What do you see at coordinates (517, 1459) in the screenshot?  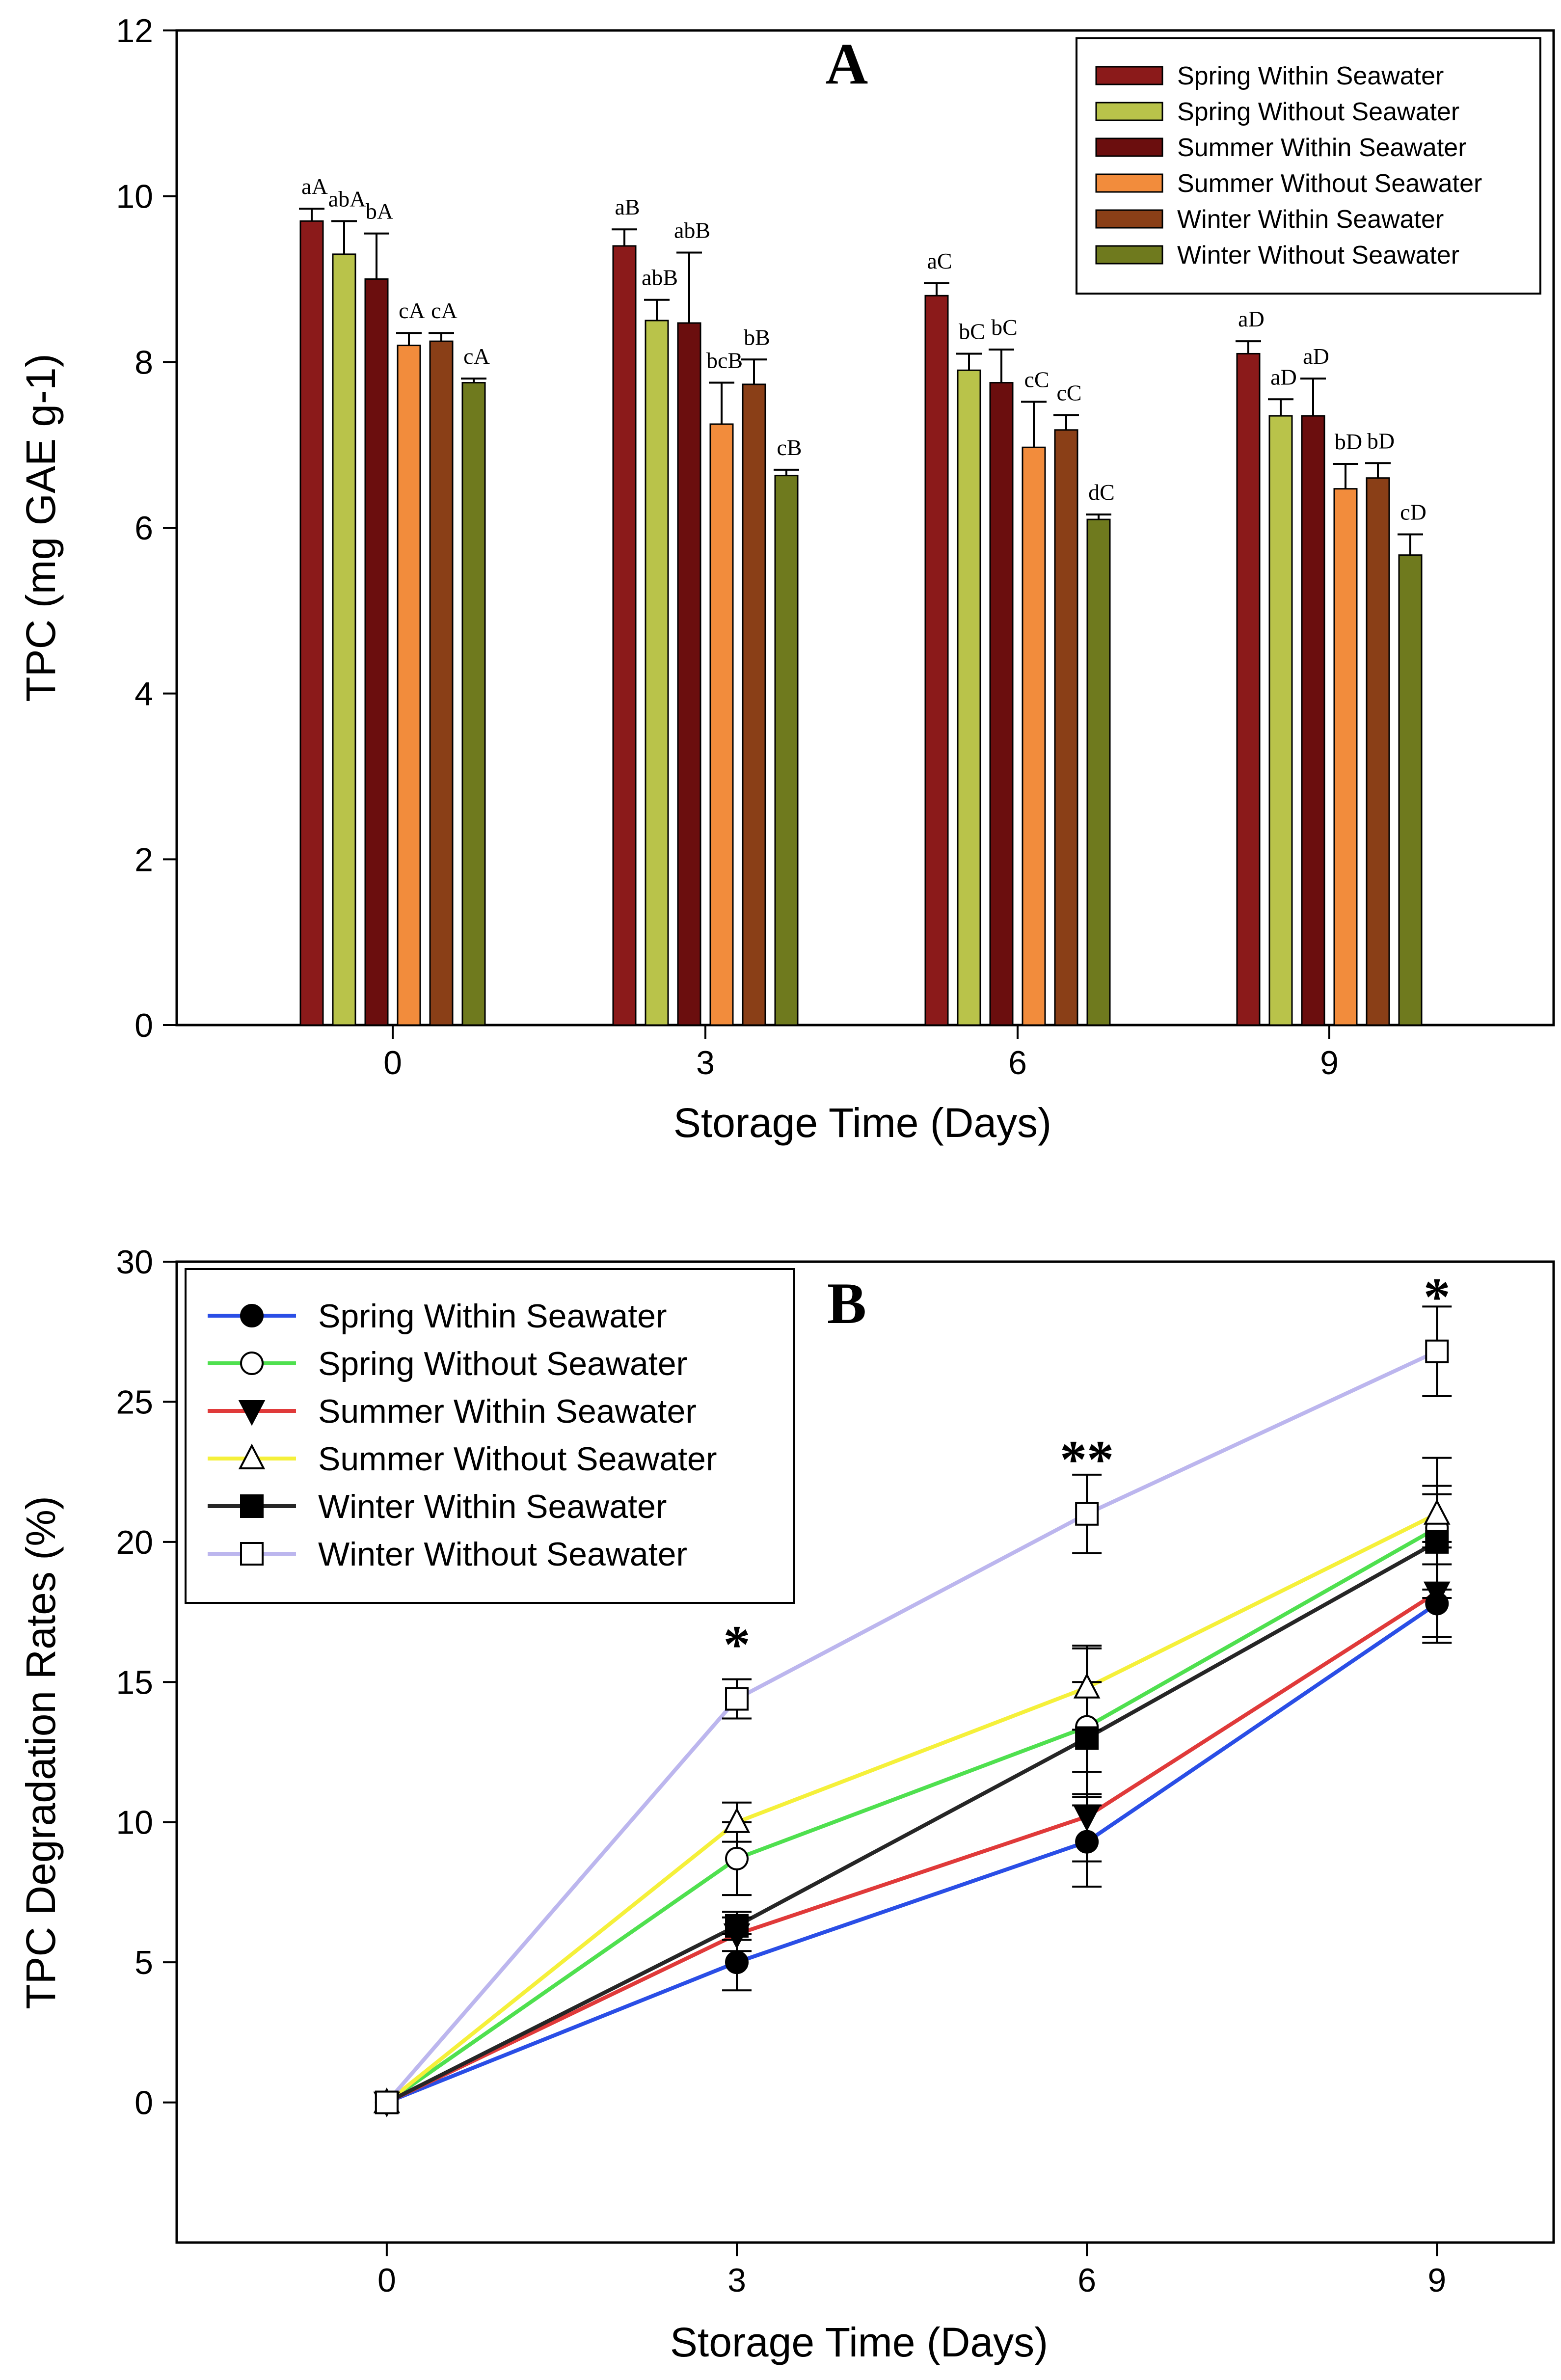 I see `legend-entry-b: Summer Without Seawater` at bounding box center [517, 1459].